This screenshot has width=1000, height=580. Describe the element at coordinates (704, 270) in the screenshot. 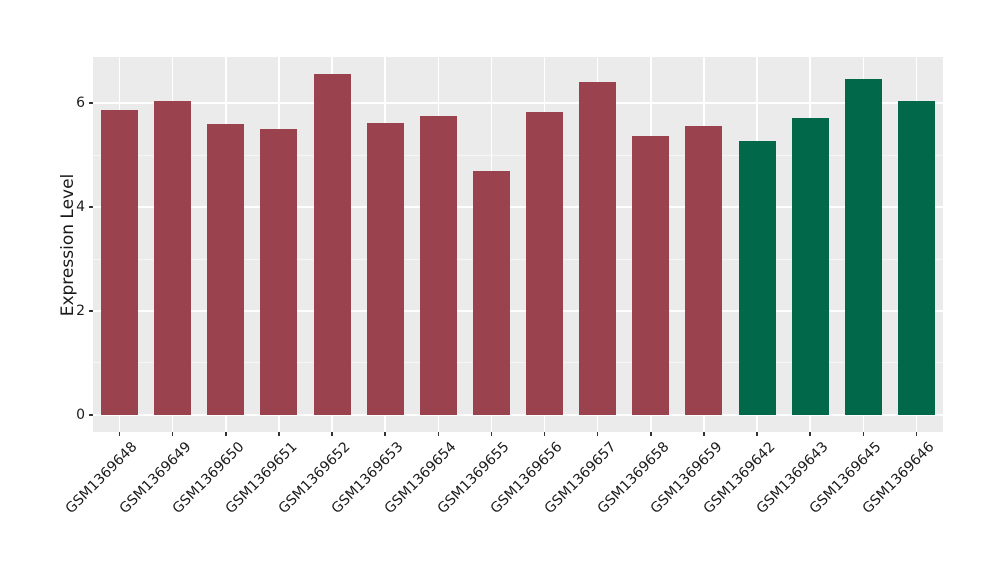

I see `bar-GSM1369659` at that location.